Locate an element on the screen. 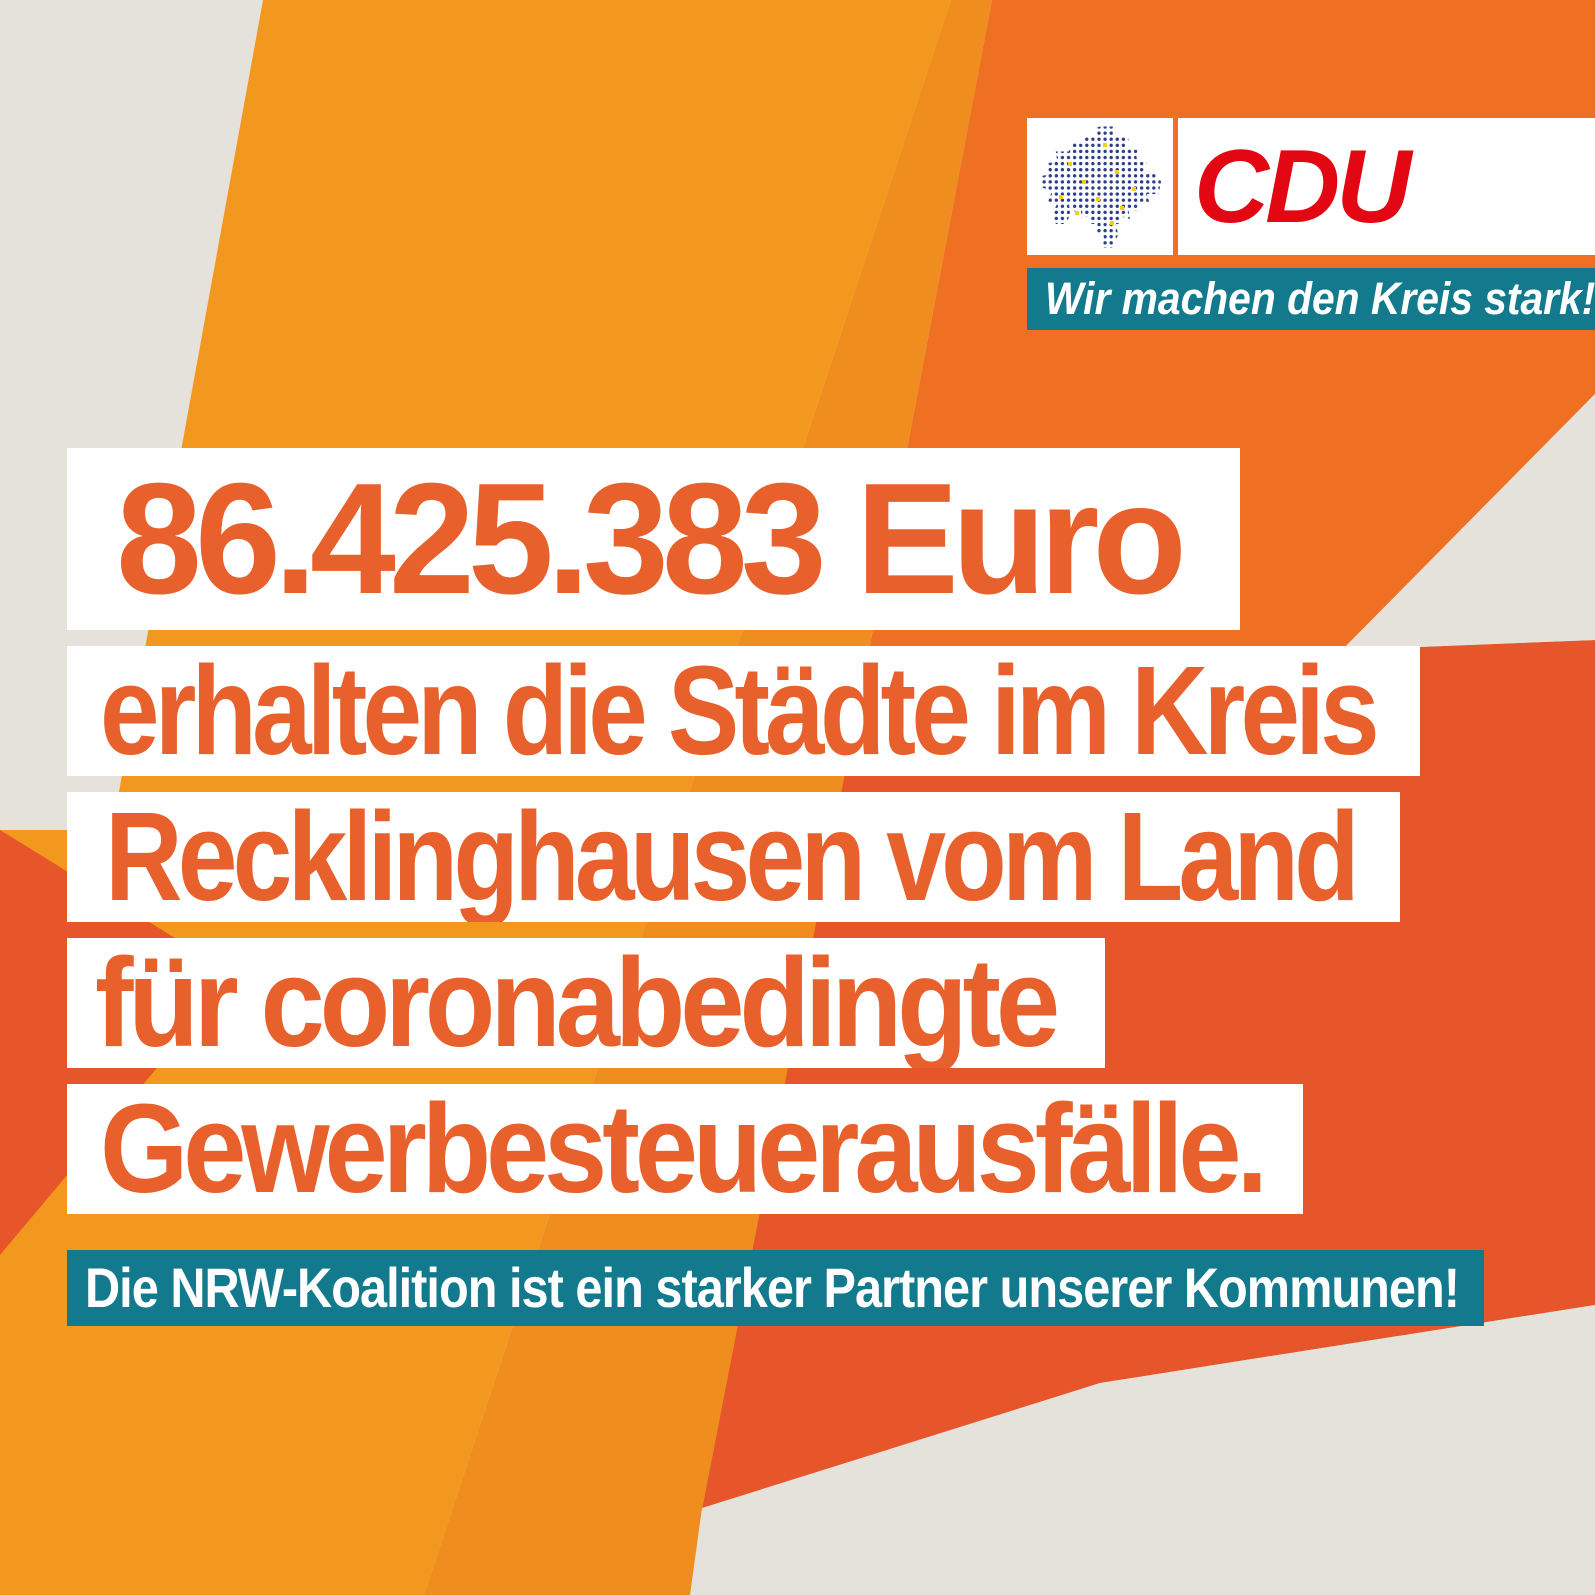  headline-line3: Recklinghausen vom Land is located at coordinates (732, 857).